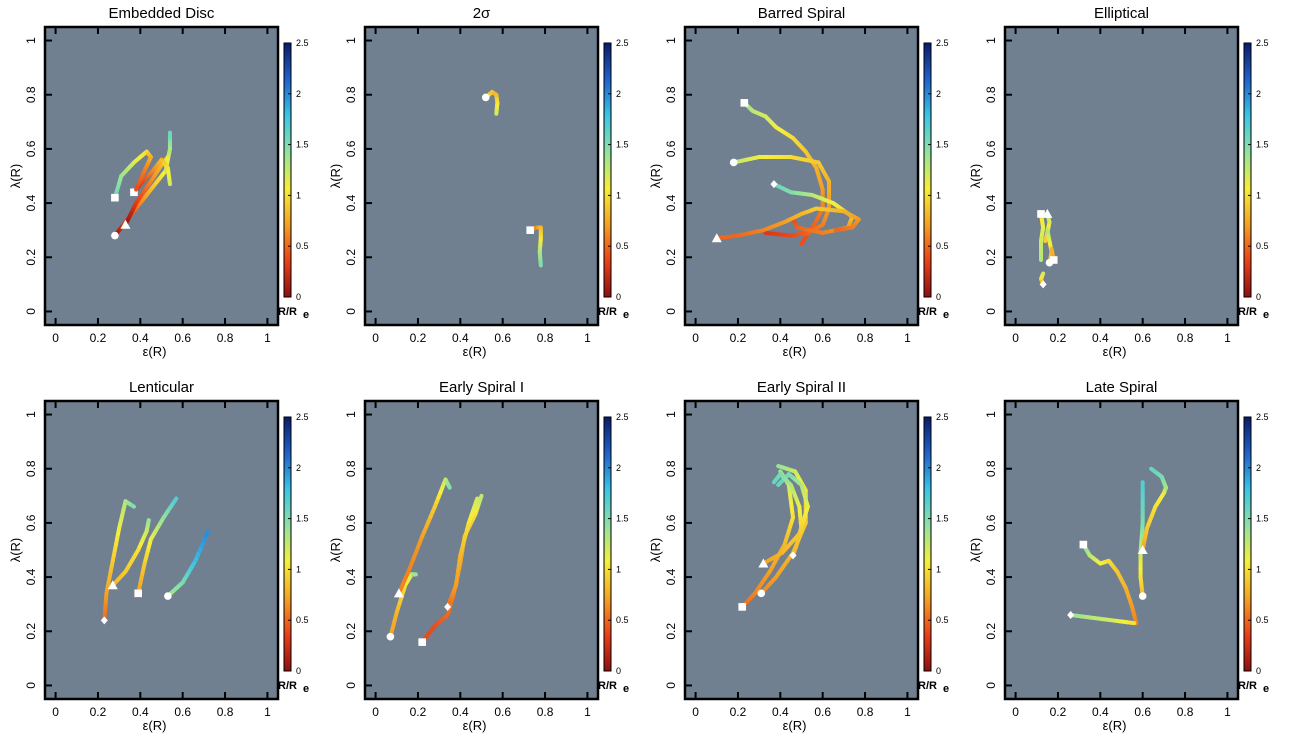 Image resolution: width=1303 pixels, height=738 pixels. What do you see at coordinates (161, 387) in the screenshot?
I see `panel-title: Lenticular` at bounding box center [161, 387].